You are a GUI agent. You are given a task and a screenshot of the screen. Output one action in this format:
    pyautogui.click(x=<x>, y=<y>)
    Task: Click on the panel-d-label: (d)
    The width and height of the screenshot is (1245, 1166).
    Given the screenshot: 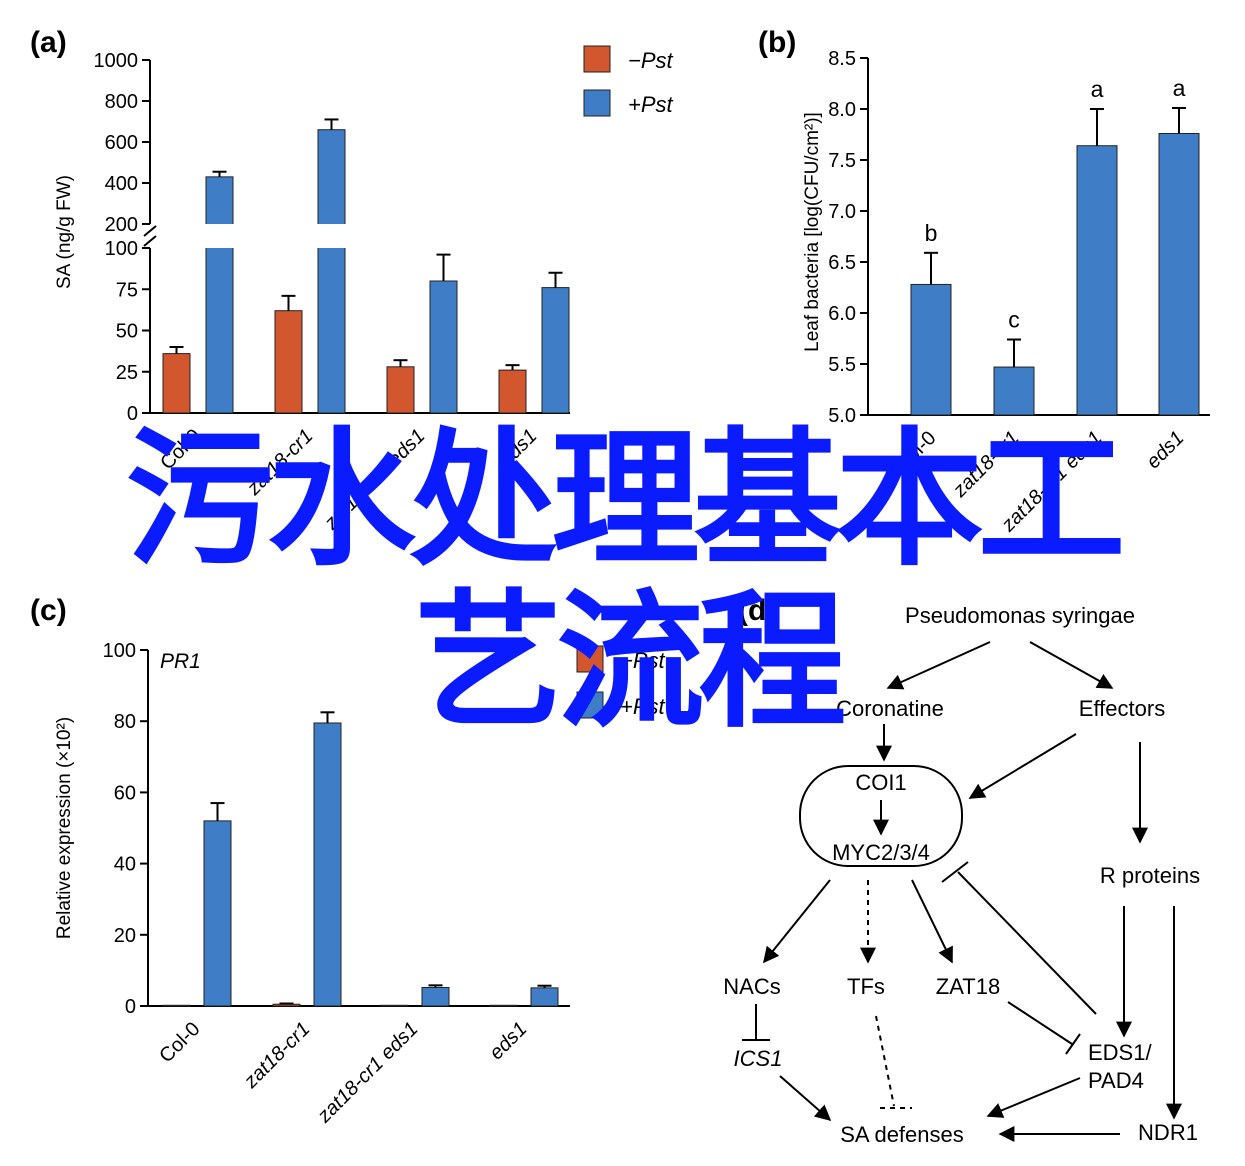 What is the action you would take?
    pyautogui.click(x=757, y=610)
    